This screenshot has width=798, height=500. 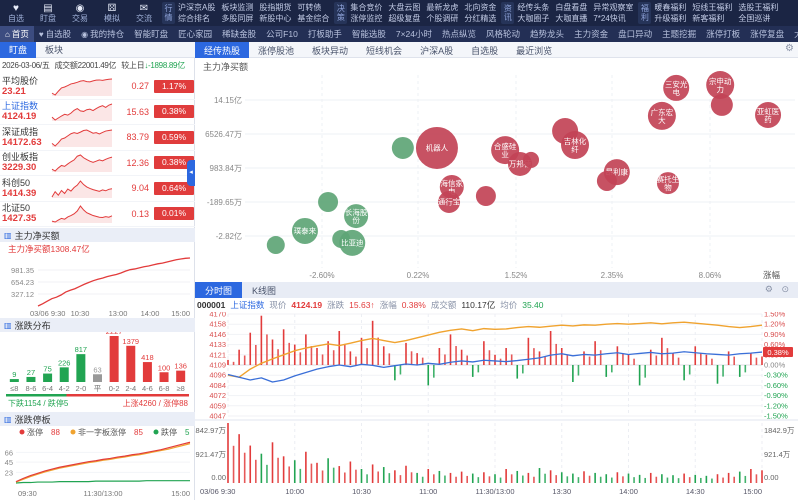 I want to click on menu-item-股指期货: 股指期货, so click(x=275, y=7).